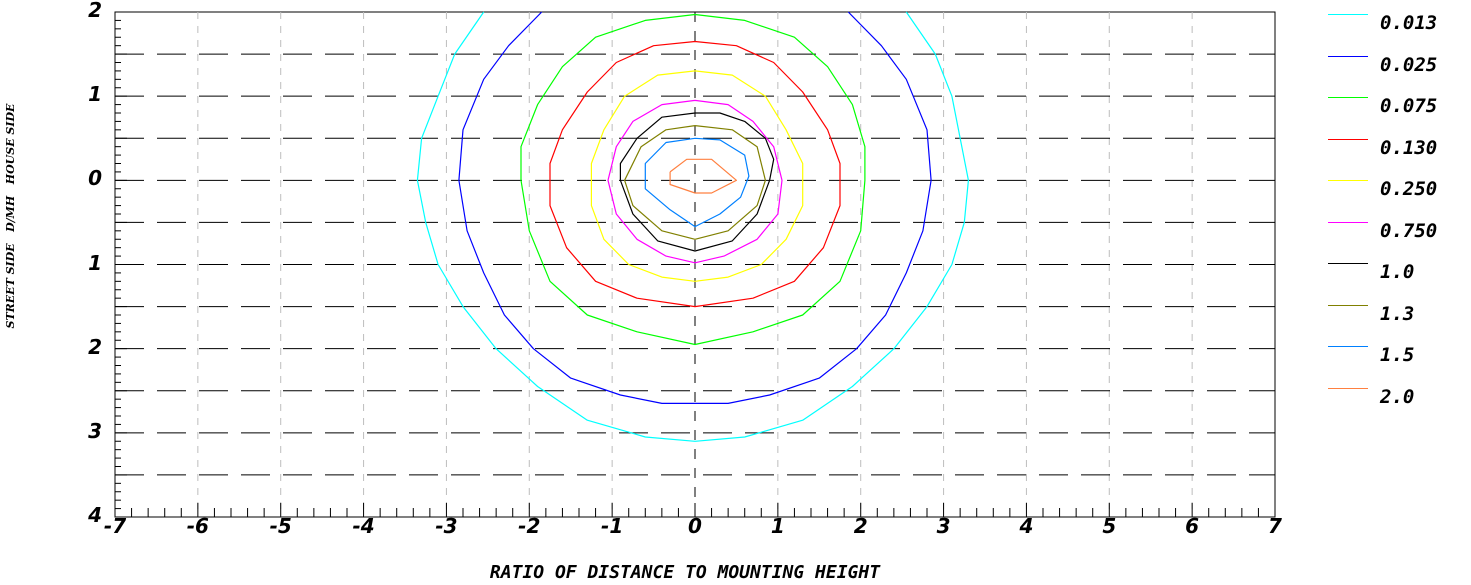 The width and height of the screenshot is (1471, 585). I want to click on legend-item: 0.075, so click(1398, 108).